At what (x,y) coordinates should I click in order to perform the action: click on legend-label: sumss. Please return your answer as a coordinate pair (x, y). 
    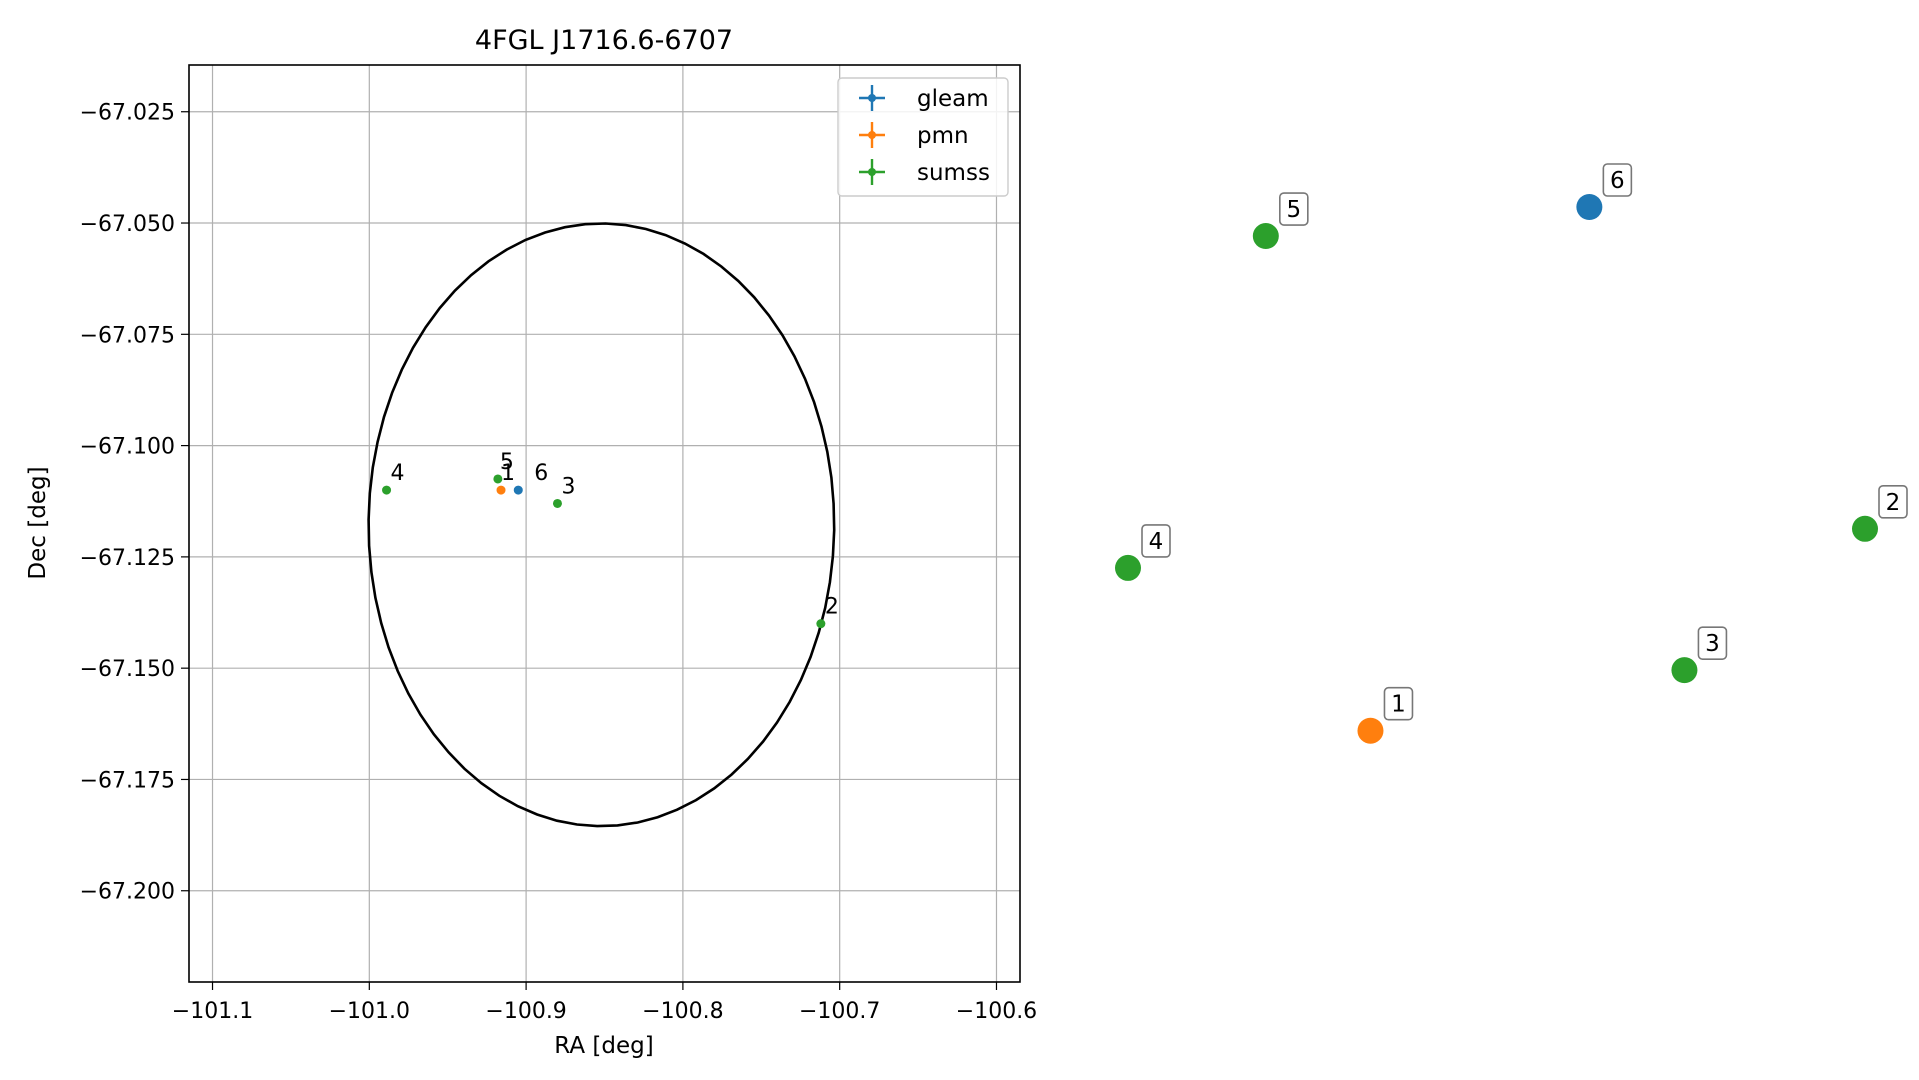
    Looking at the image, I should click on (953, 173).